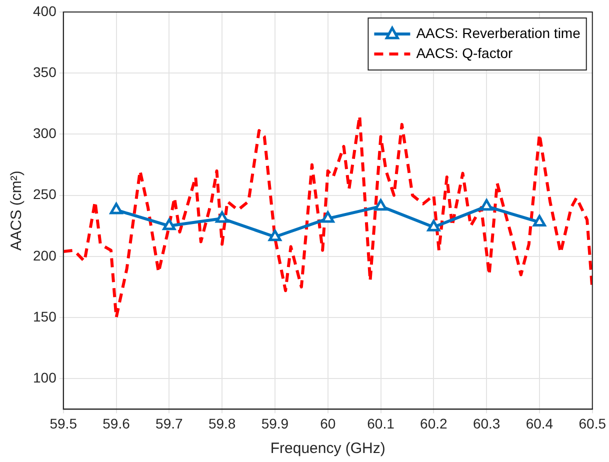  What do you see at coordinates (498, 32) in the screenshot?
I see `legend-label: AACS: Reverberation time` at bounding box center [498, 32].